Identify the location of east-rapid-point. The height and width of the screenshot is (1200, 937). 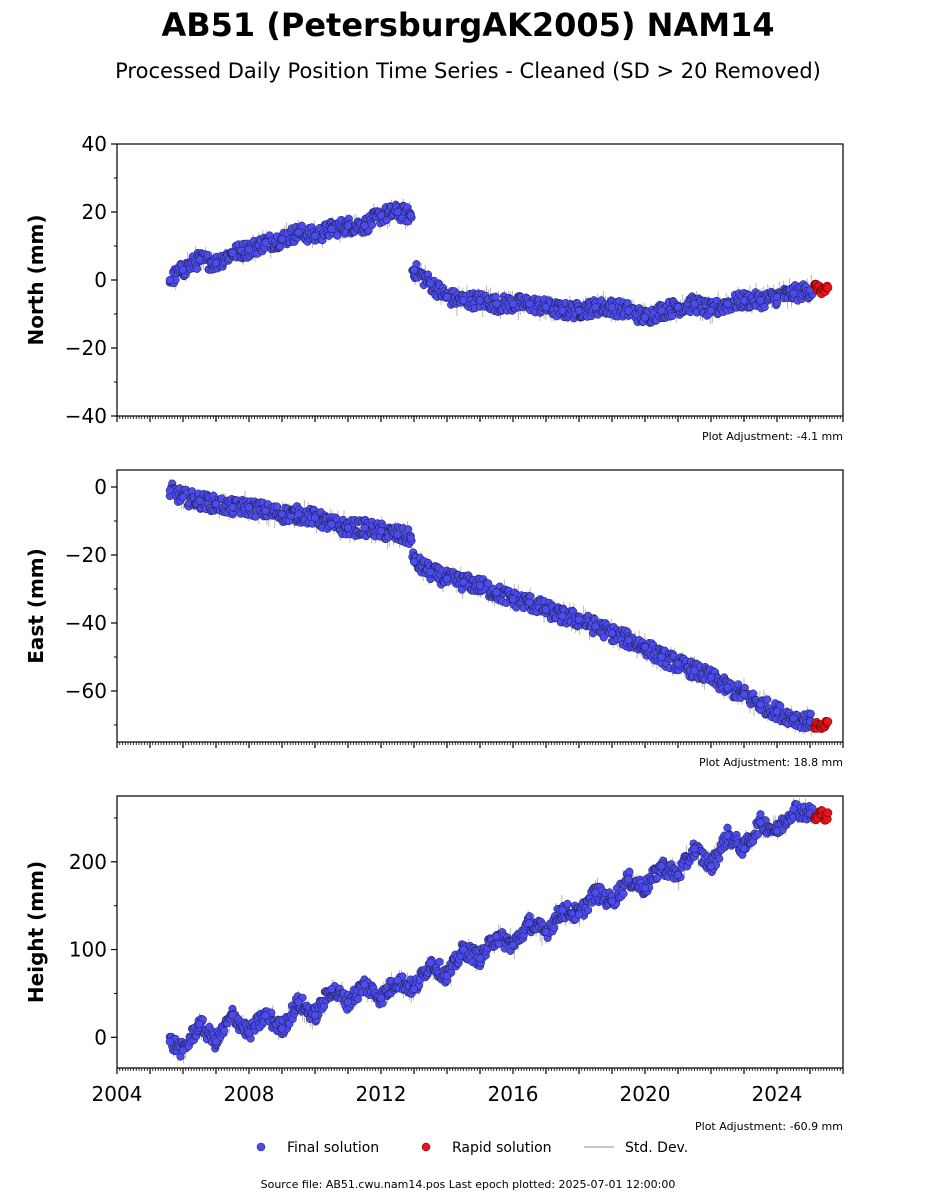
(828, 722).